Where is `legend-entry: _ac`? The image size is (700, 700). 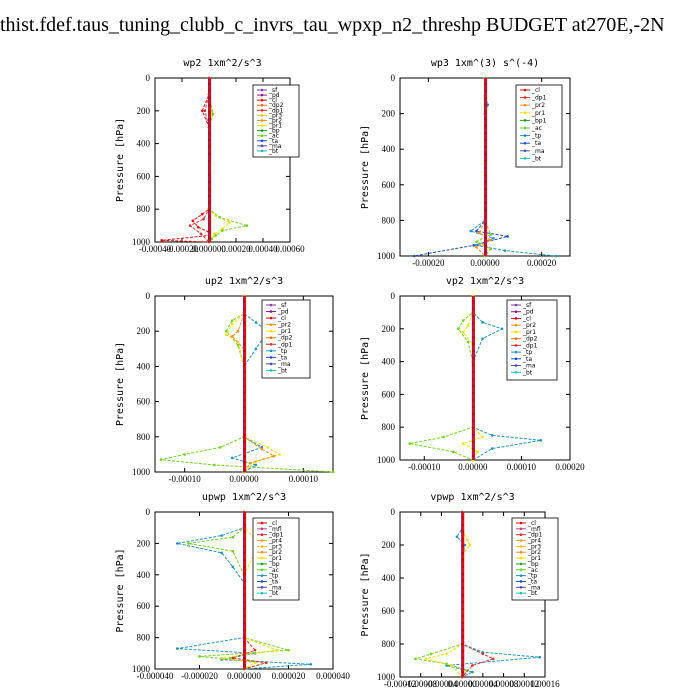
legend-entry: _ac is located at coordinates (273, 136).